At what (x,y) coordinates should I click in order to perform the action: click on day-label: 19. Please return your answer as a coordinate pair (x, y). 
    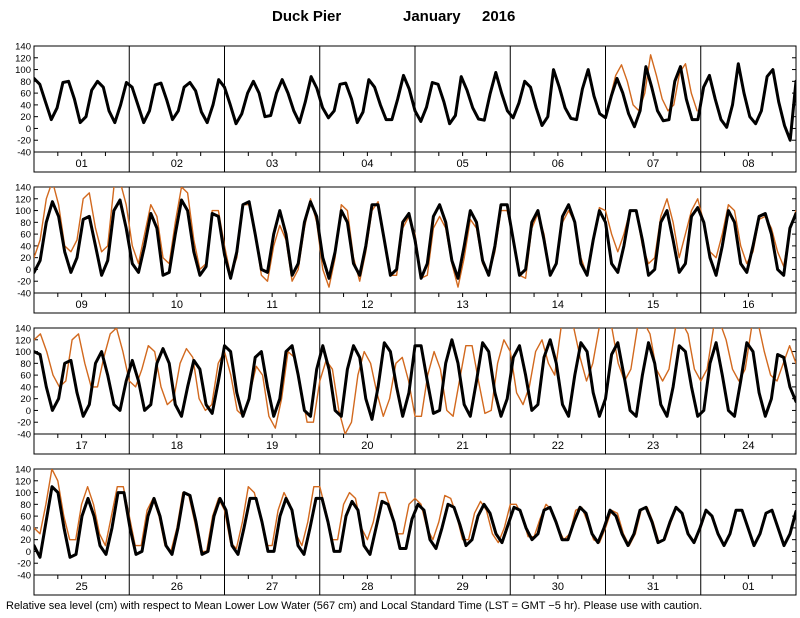
    Looking at the image, I should click on (272, 446).